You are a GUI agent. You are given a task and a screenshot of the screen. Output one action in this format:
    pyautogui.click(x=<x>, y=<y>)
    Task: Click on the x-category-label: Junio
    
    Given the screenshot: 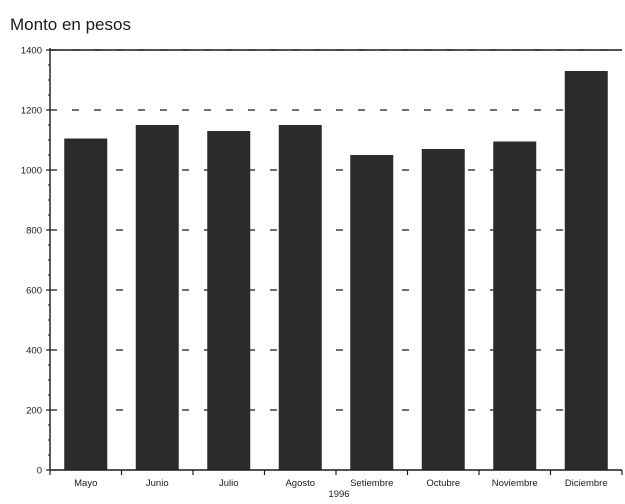 What is the action you would take?
    pyautogui.click(x=157, y=483)
    